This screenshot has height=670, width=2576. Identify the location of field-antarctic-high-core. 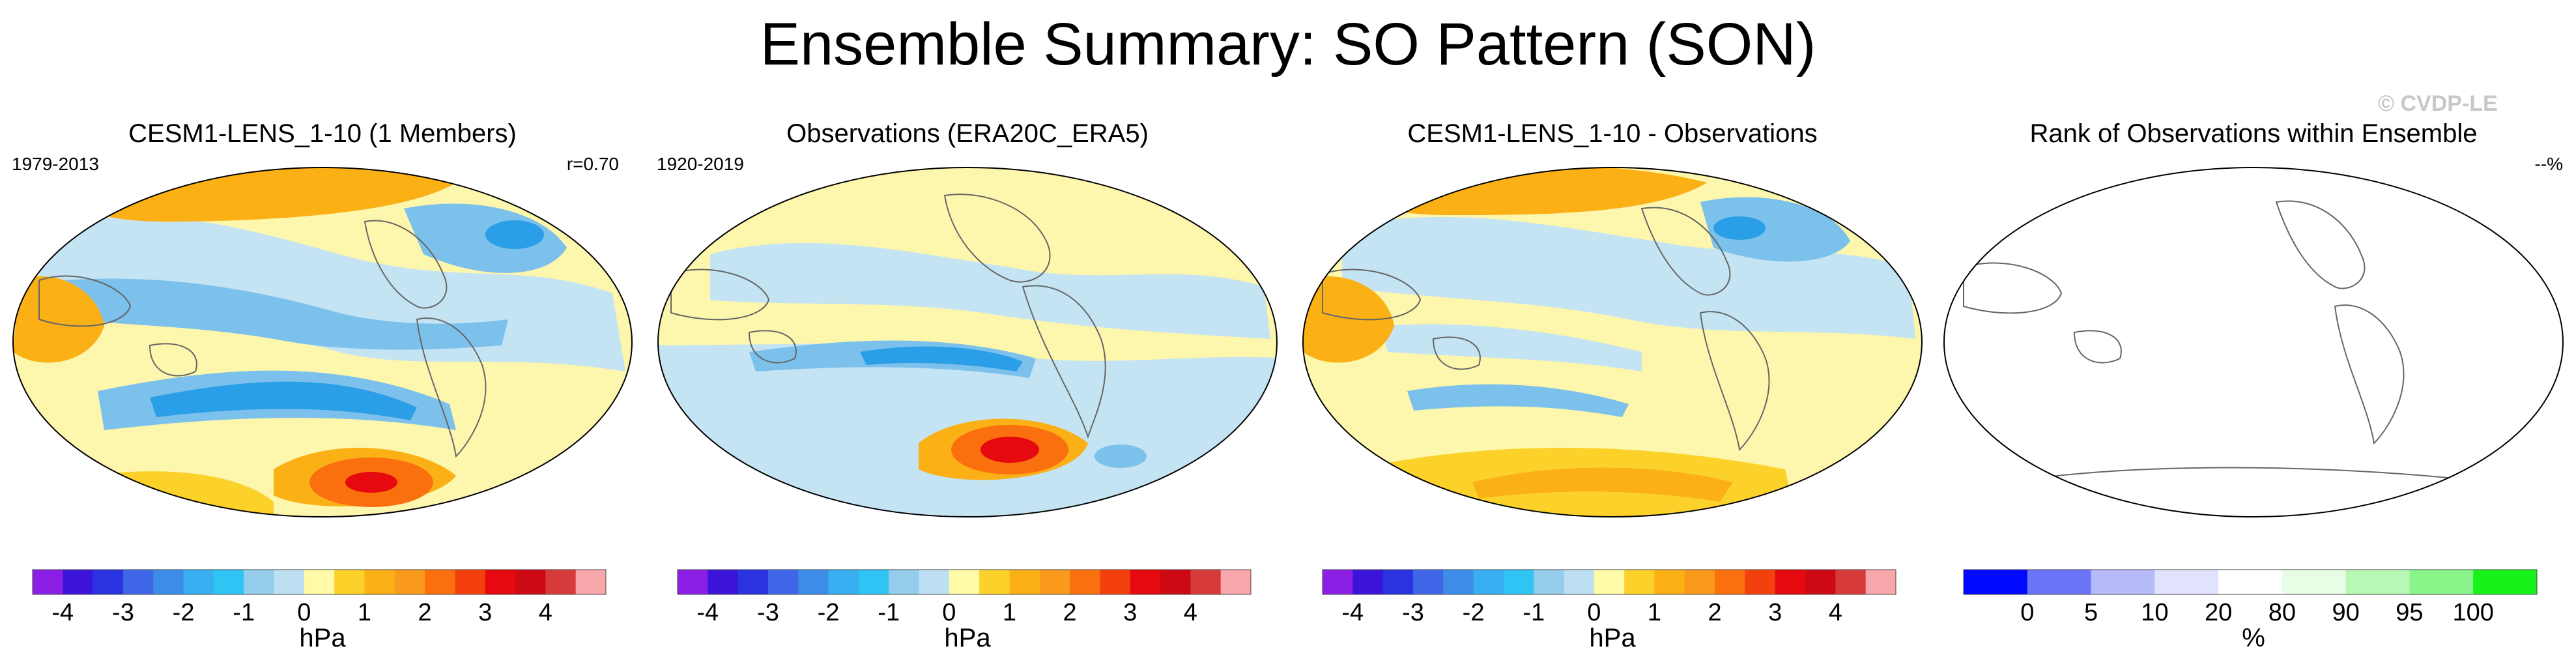
(1602, 485).